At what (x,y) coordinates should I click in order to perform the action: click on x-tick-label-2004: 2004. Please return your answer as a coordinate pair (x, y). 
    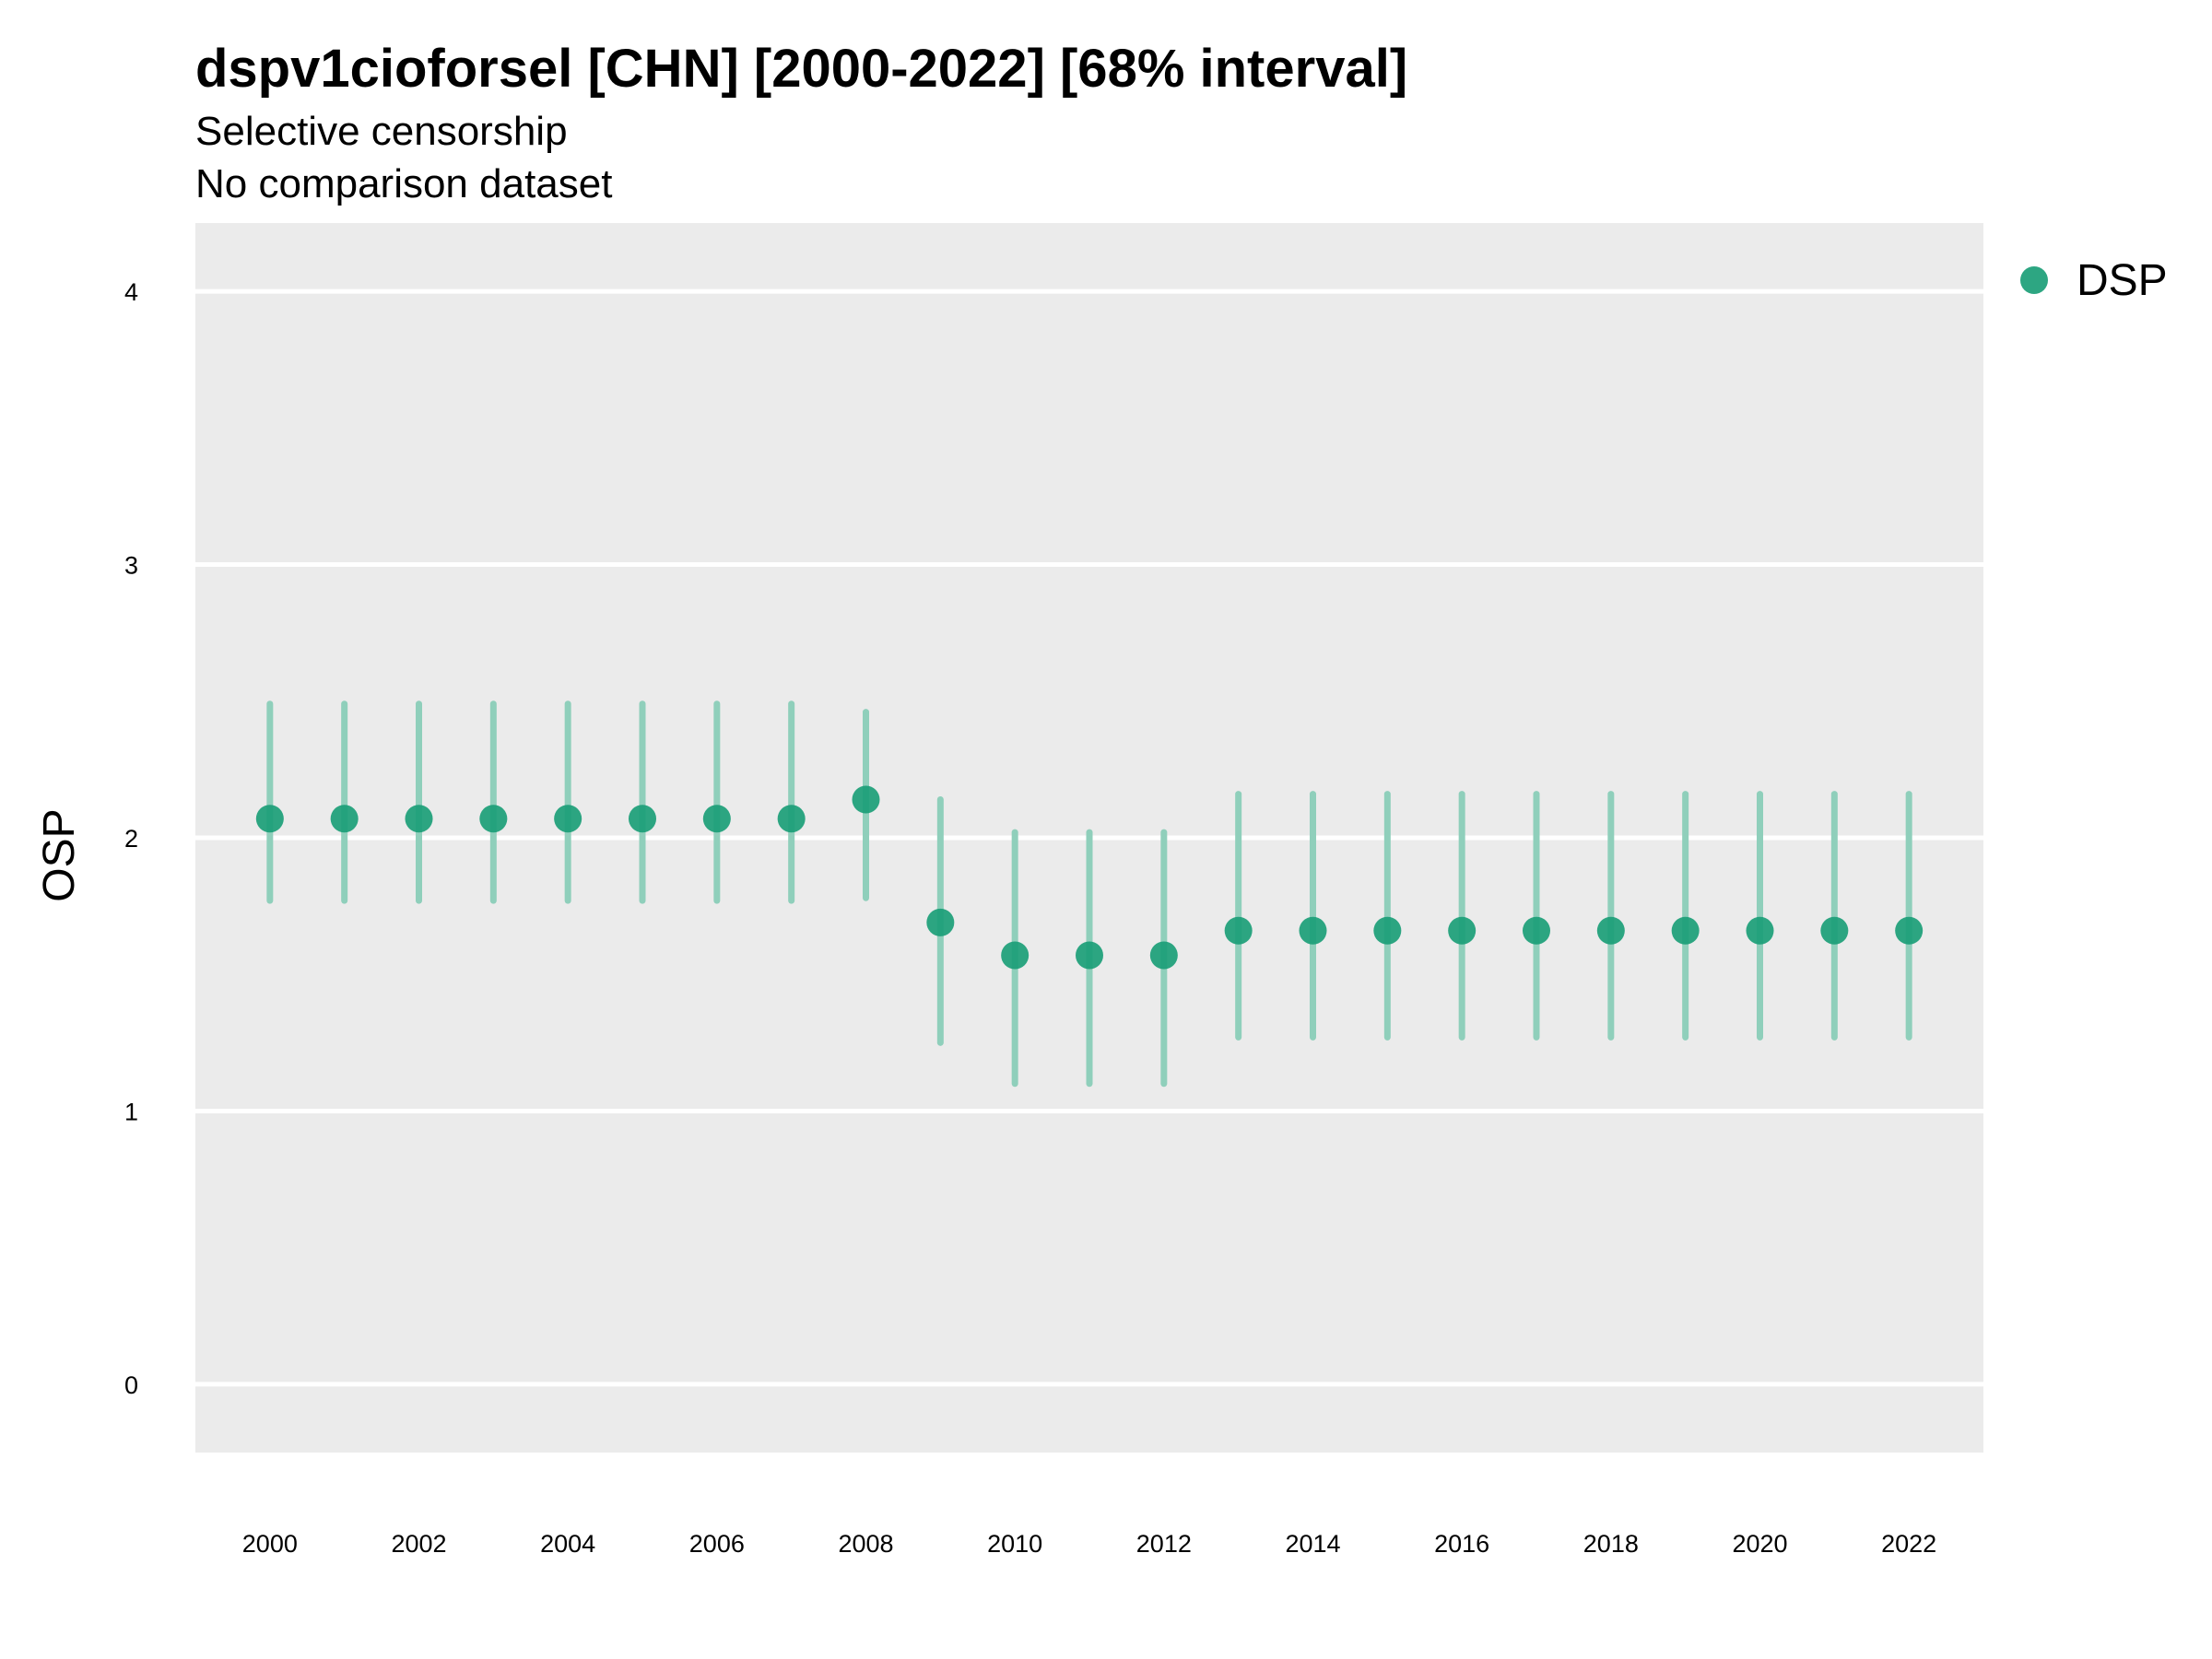
    Looking at the image, I should click on (567, 1544).